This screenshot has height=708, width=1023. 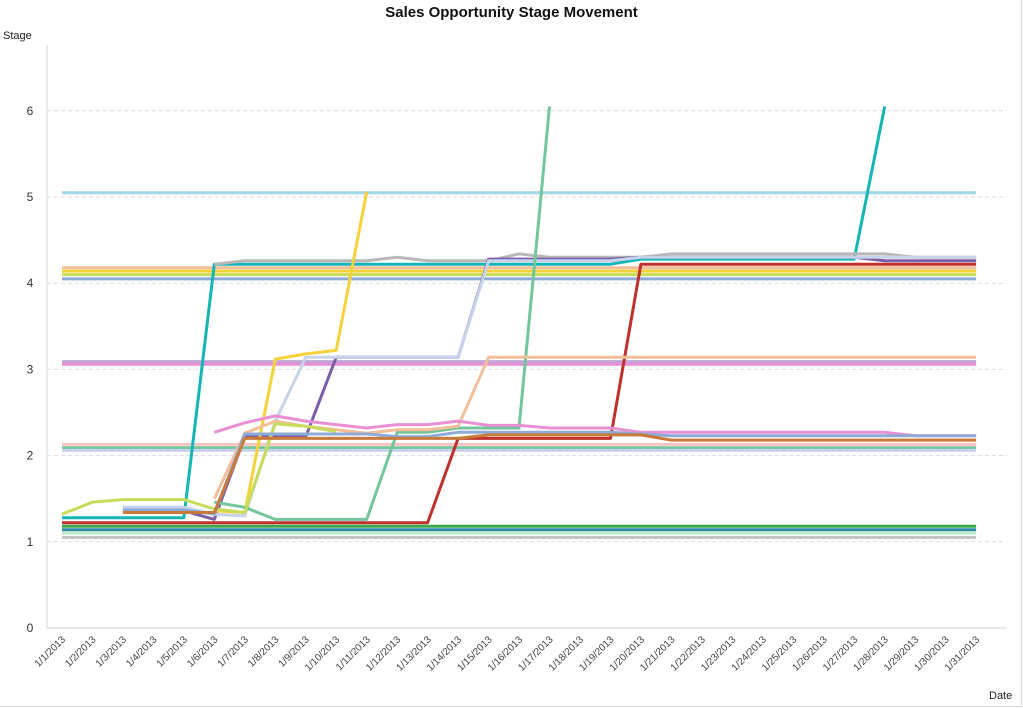 I want to click on y-tick-label: 4, so click(x=30, y=283).